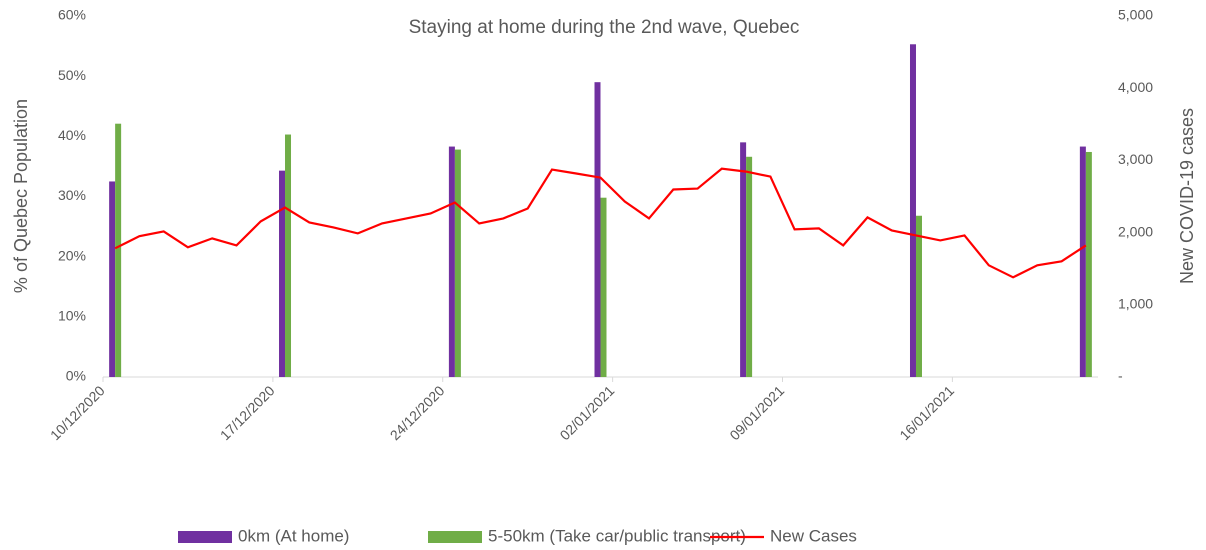 The image size is (1206, 550). What do you see at coordinates (617, 535) in the screenshot?
I see `legend-label: 5-50km (Take car/public transport)` at bounding box center [617, 535].